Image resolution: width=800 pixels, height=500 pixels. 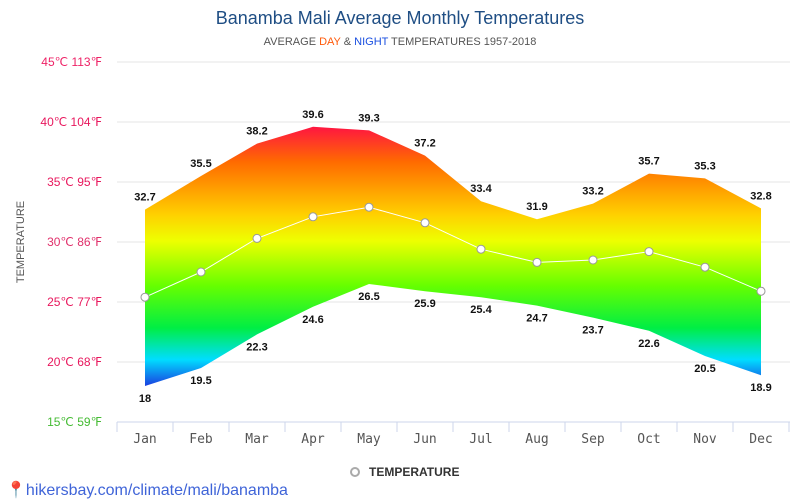 What do you see at coordinates (257, 439) in the screenshot?
I see `x-tick-label: Mar` at bounding box center [257, 439].